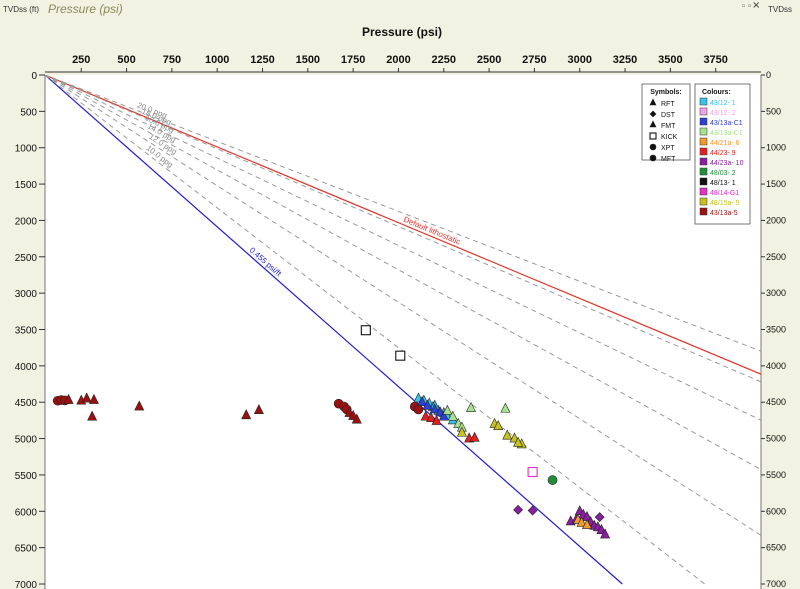 This screenshot has height=589, width=800. Describe the element at coordinates (723, 113) in the screenshot. I see `legend-colour-label: 43/12- 2` at that location.